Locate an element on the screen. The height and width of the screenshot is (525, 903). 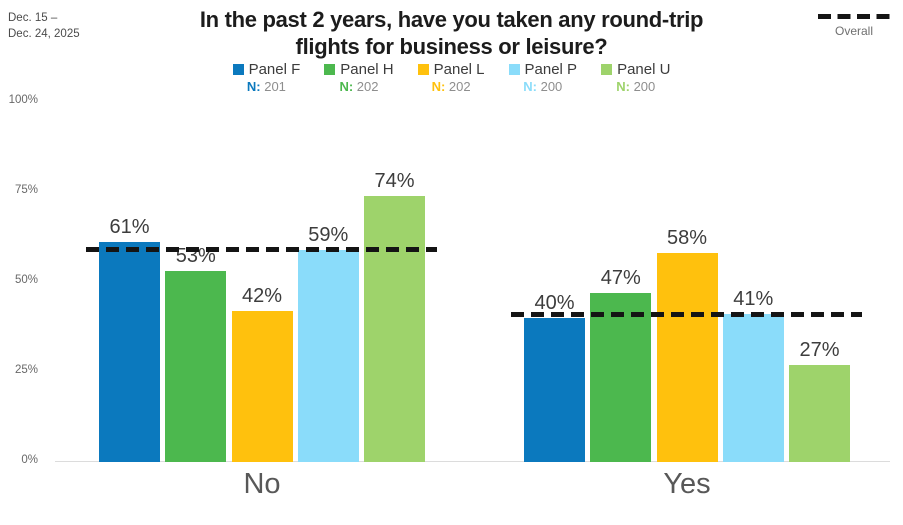
date-range-line1: Dec. 15 – is located at coordinates (33, 18).